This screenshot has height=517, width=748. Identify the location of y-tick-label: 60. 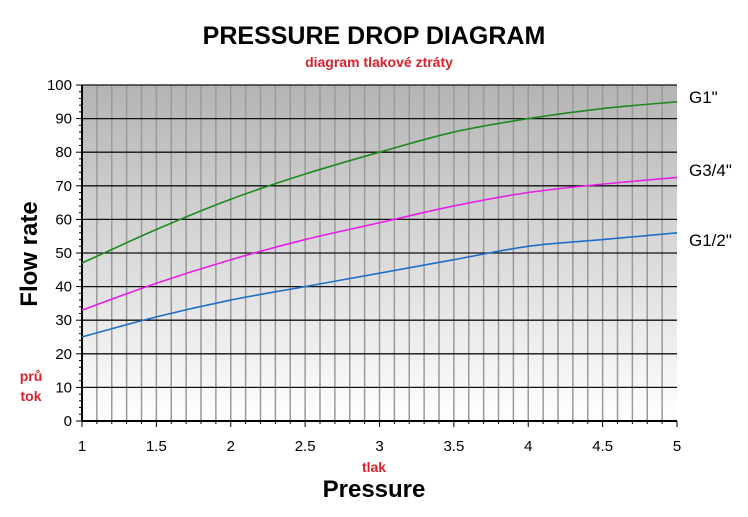
(63, 219).